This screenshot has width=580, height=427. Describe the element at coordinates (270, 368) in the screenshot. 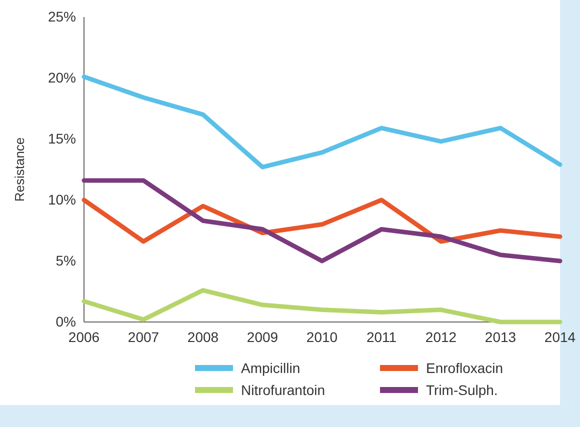

I see `legend-label: Ampicillin` at that location.